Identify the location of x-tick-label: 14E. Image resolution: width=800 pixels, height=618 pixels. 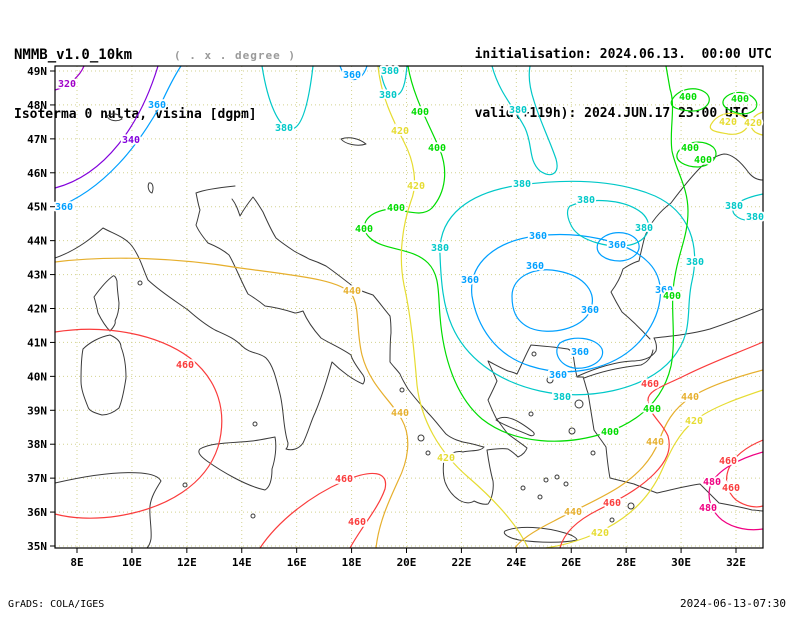
(242, 562).